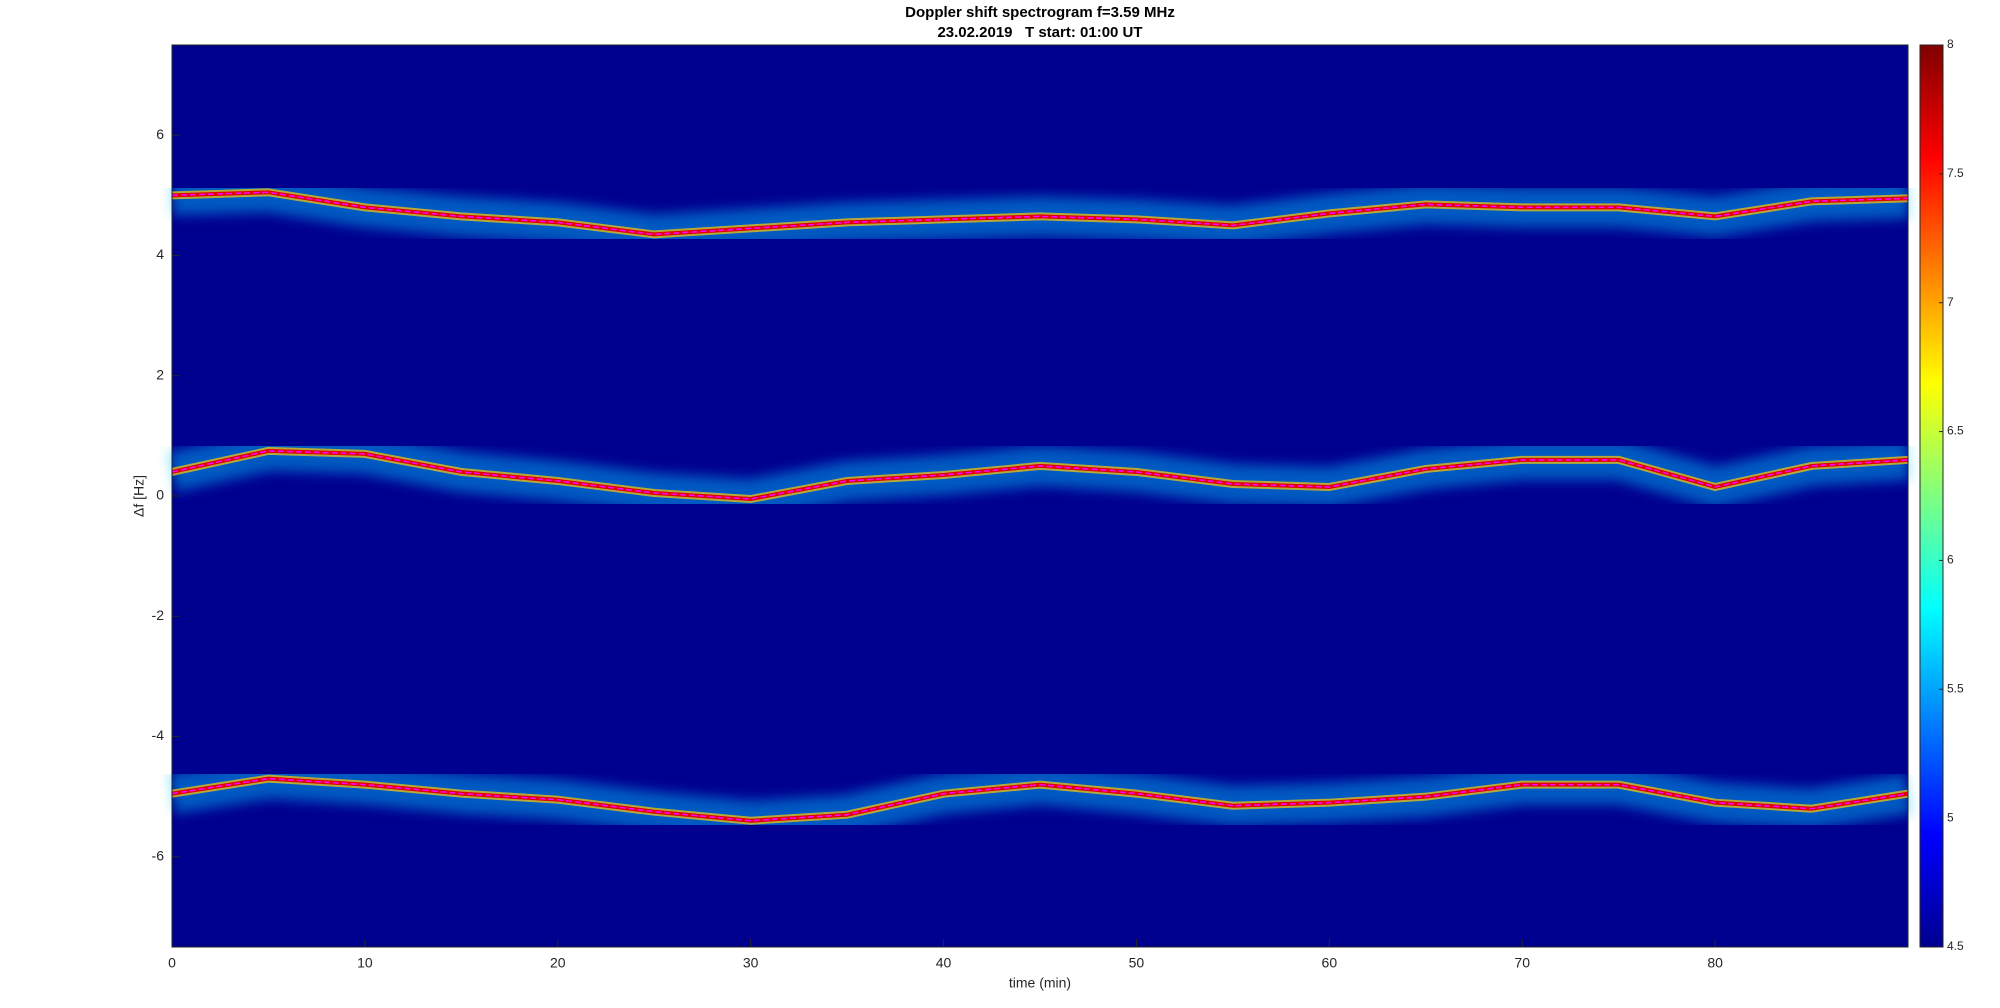 The height and width of the screenshot is (1008, 2000). I want to click on colorbar, so click(1931, 496).